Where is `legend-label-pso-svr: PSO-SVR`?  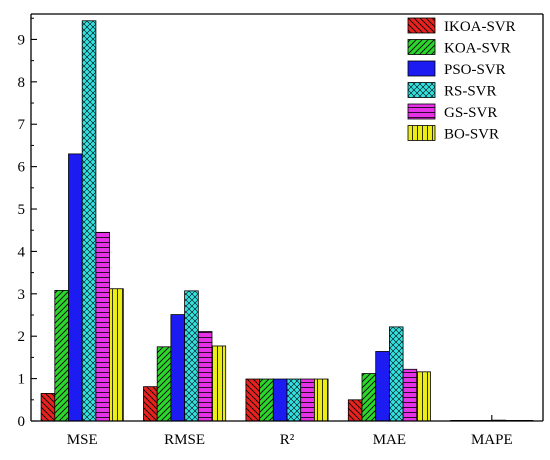
legend-label-pso-svr: PSO-SVR is located at coordinates (475, 70).